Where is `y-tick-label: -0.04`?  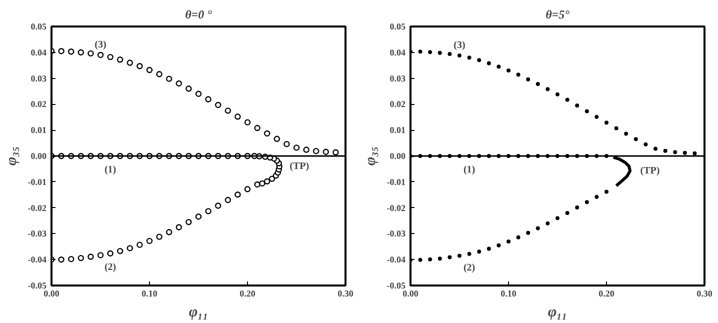
y-tick-label: -0.04 is located at coordinates (396, 259).